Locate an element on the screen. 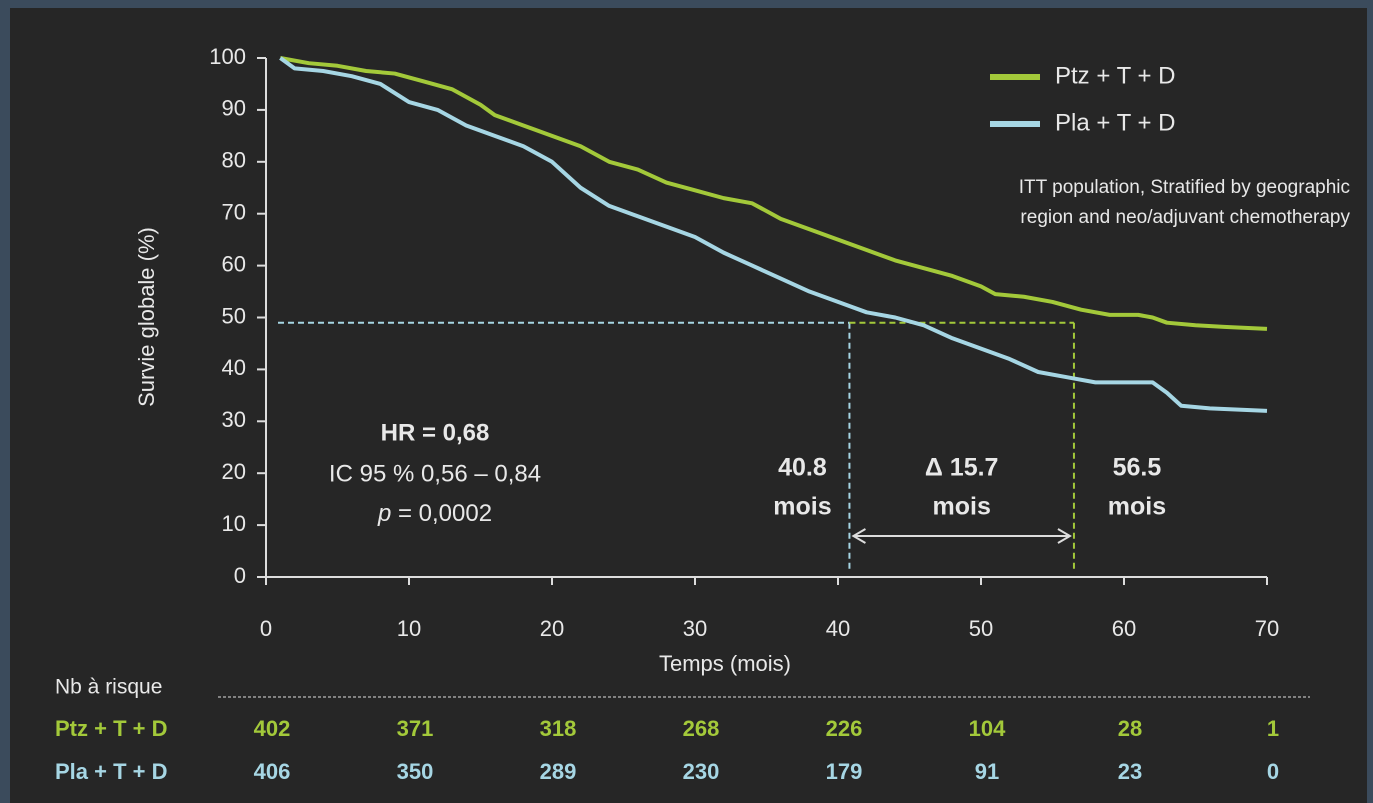 The height and width of the screenshot is (803, 1373). y-tick-label: 60 is located at coordinates (234, 263).